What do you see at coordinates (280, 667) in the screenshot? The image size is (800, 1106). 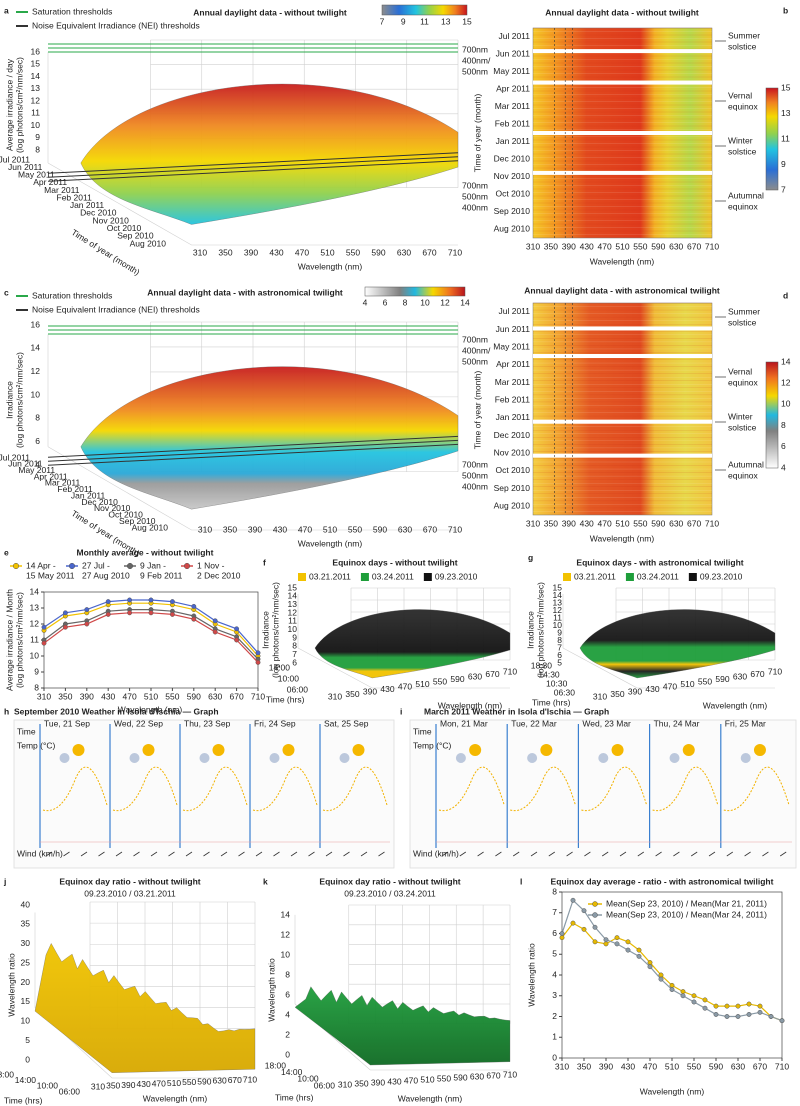 I see `depth-tick-label: 14:00` at bounding box center [280, 667].